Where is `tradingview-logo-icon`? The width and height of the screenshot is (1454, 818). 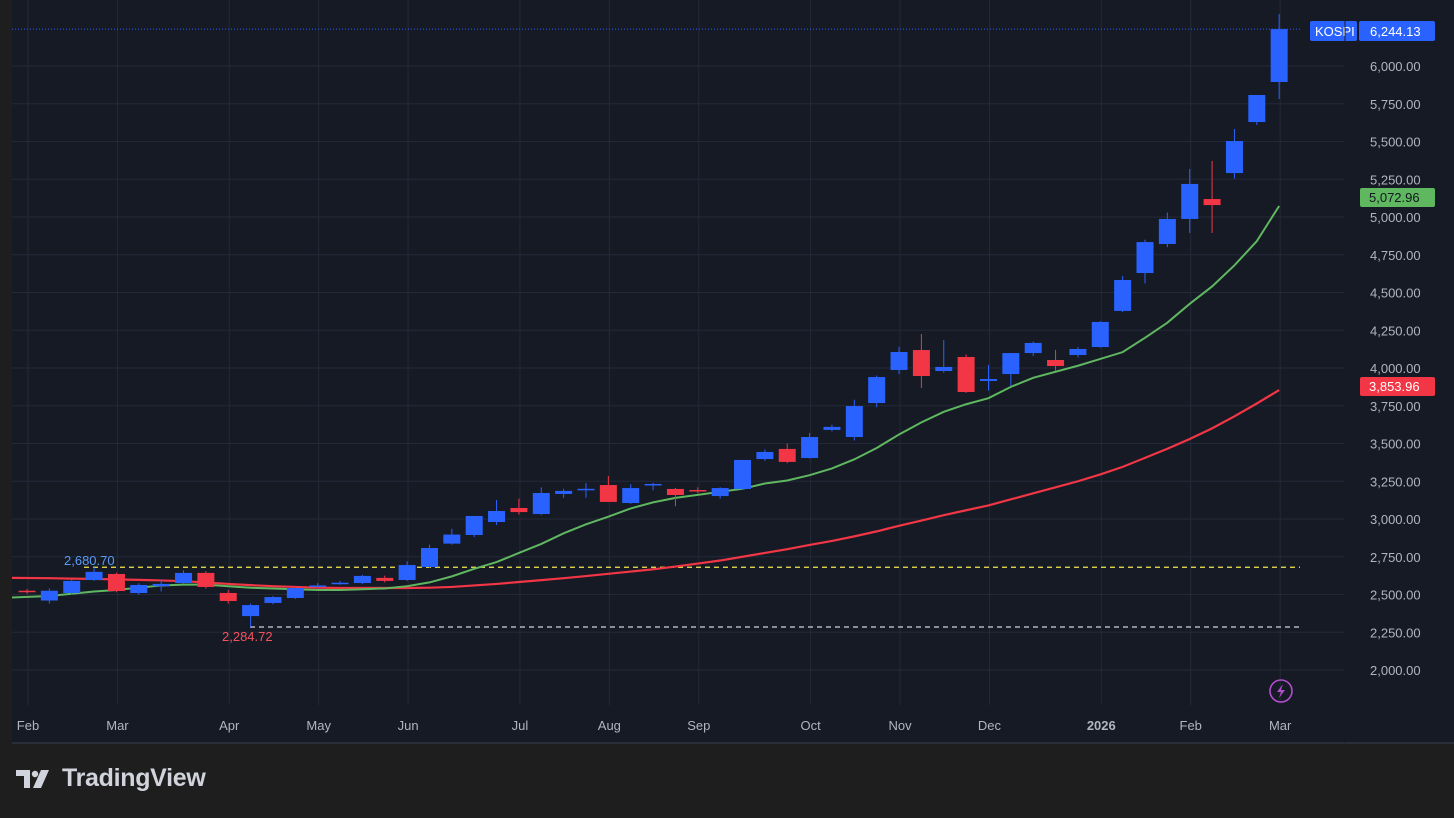 tradingview-logo-icon is located at coordinates (32, 778).